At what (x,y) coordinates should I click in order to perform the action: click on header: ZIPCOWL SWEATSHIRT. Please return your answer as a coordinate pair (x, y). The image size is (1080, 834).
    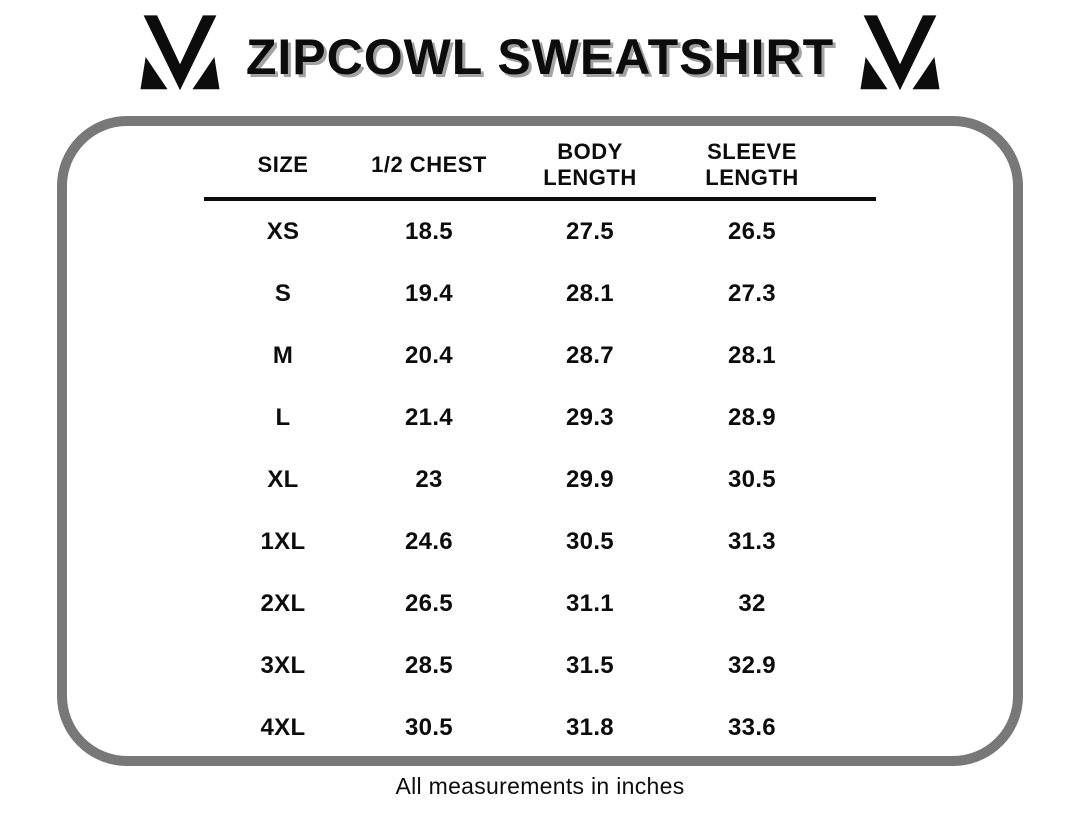
    Looking at the image, I should click on (540, 57).